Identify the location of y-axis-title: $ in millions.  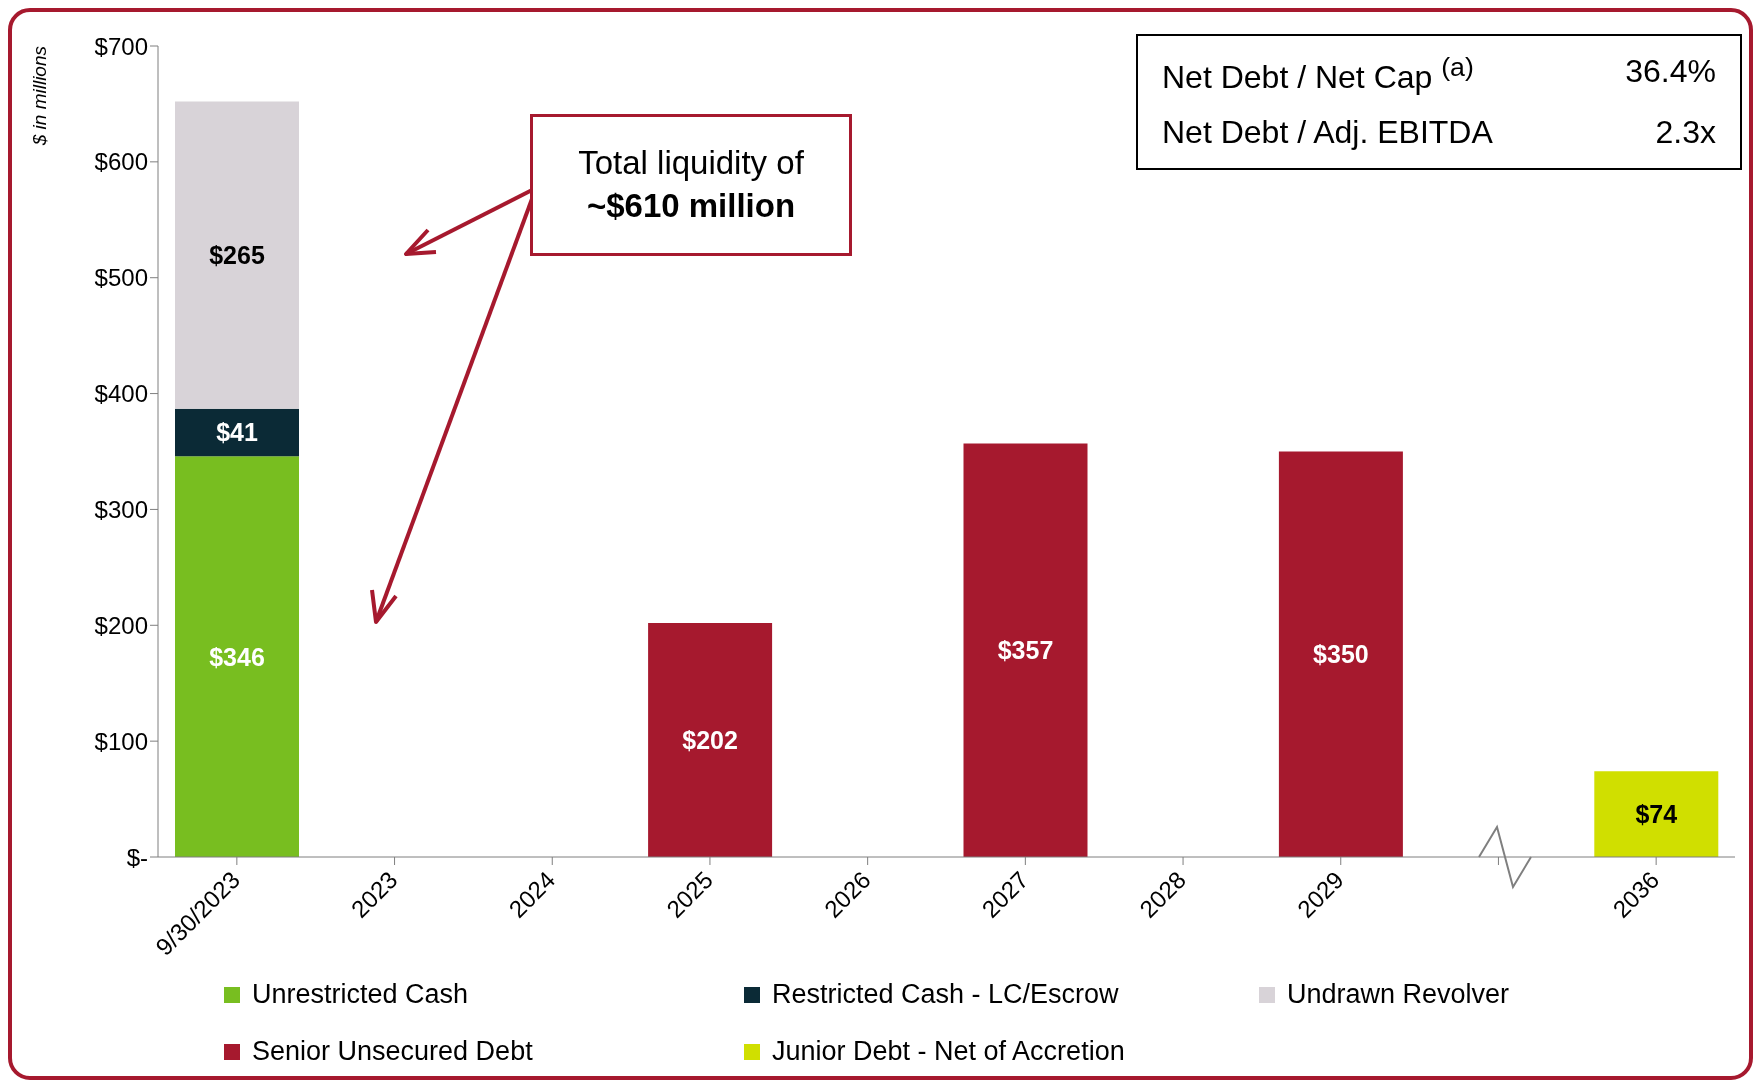
(39, 96).